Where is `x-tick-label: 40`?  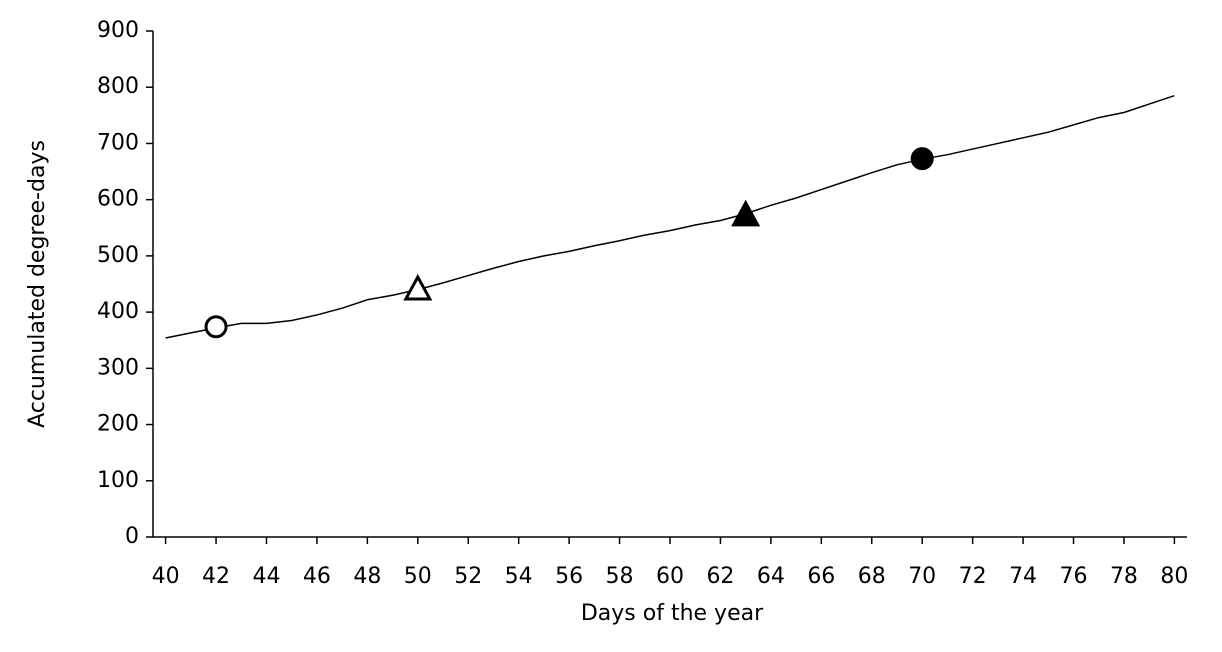 x-tick-label: 40 is located at coordinates (166, 576).